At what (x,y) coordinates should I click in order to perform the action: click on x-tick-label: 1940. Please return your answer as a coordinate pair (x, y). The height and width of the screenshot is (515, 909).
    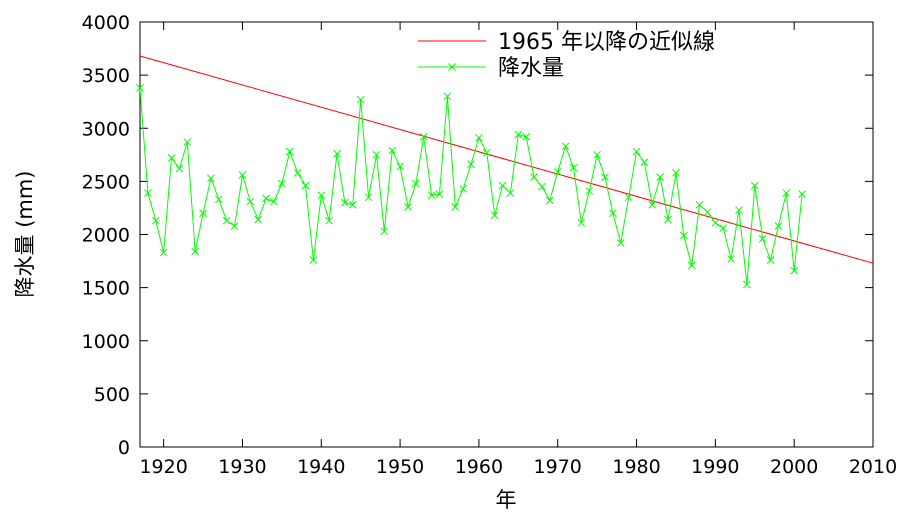
    Looking at the image, I should click on (321, 467).